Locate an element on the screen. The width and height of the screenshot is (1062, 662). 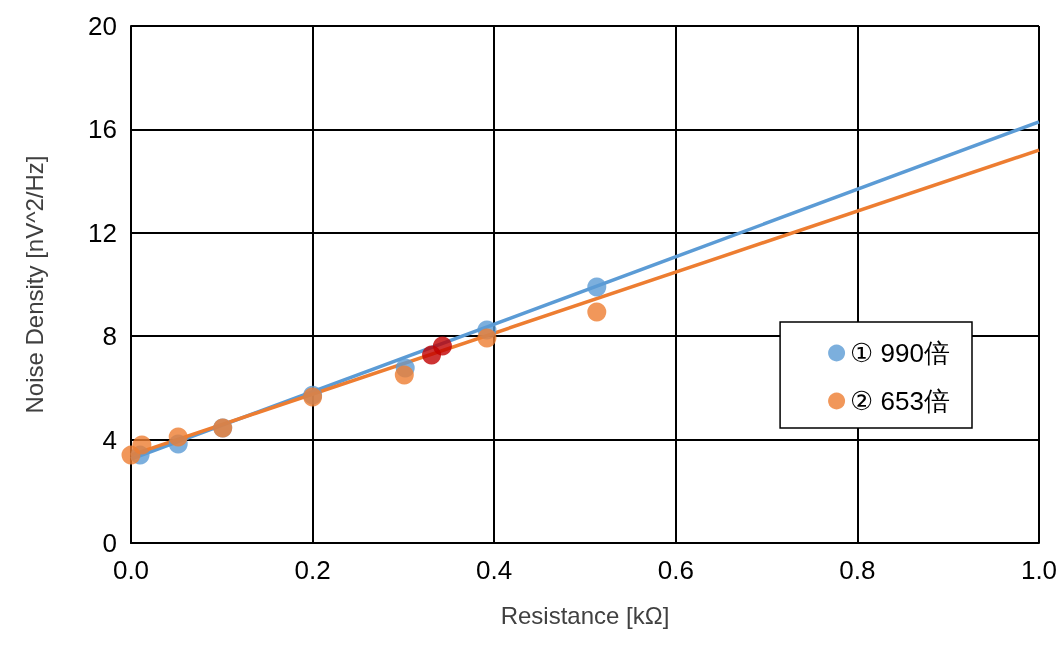
x-tick-label: 0.0 is located at coordinates (131, 570).